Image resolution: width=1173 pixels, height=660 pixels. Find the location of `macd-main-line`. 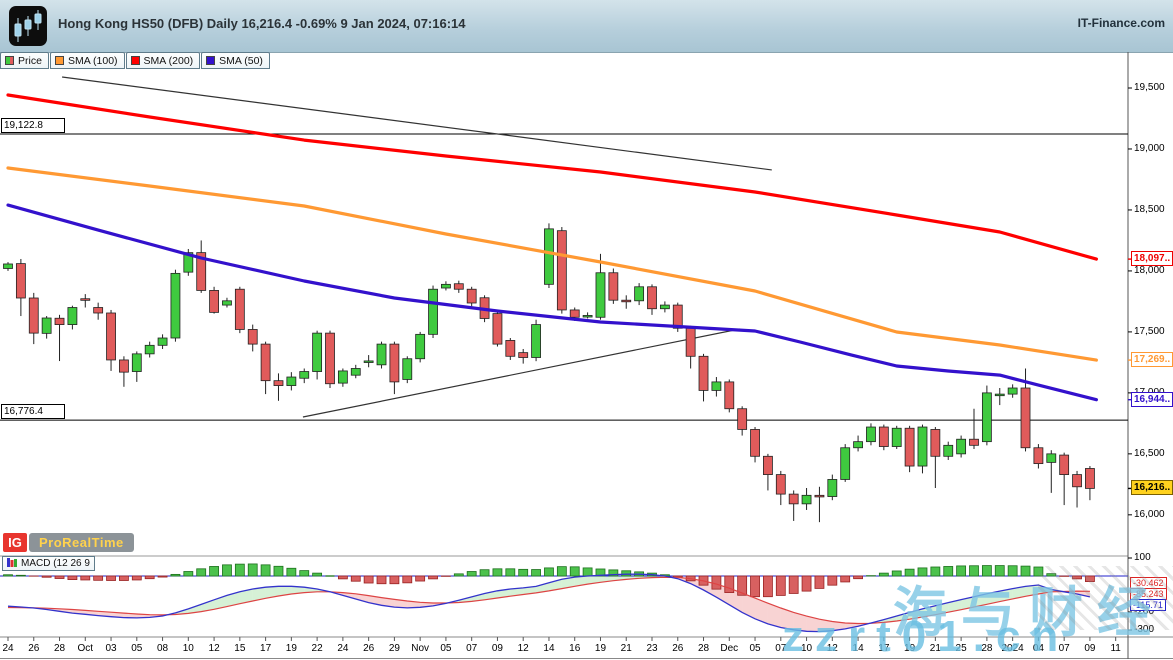

macd-main-line is located at coordinates (549, 603).